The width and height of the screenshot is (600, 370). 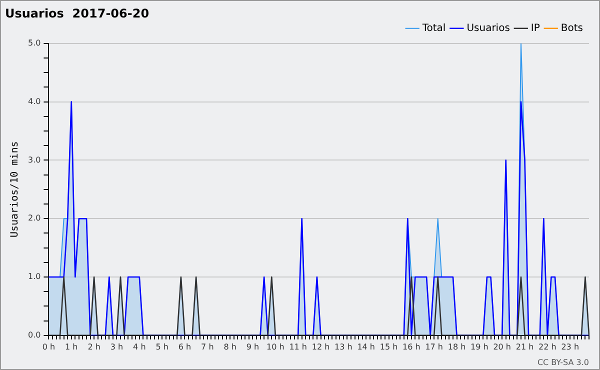 I want to click on x-tick-label: 18 h, so click(x=457, y=347).